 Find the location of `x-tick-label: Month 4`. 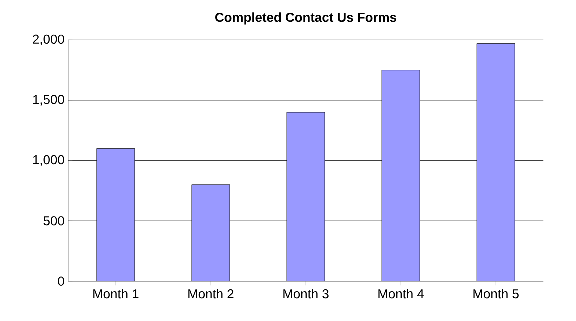

x-tick-label: Month 4 is located at coordinates (401, 294).